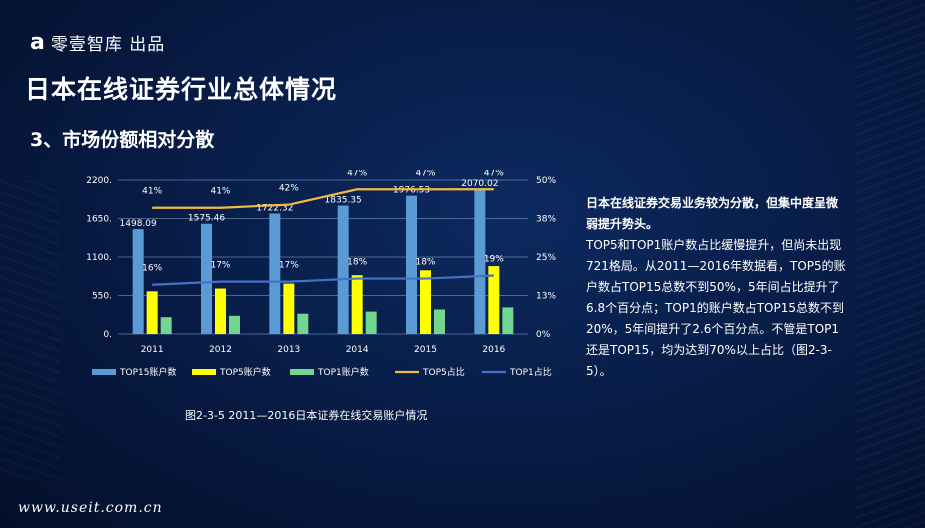  Describe the element at coordinates (411, 191) in the screenshot. I see `top15-value-label: 1976.53` at that location.